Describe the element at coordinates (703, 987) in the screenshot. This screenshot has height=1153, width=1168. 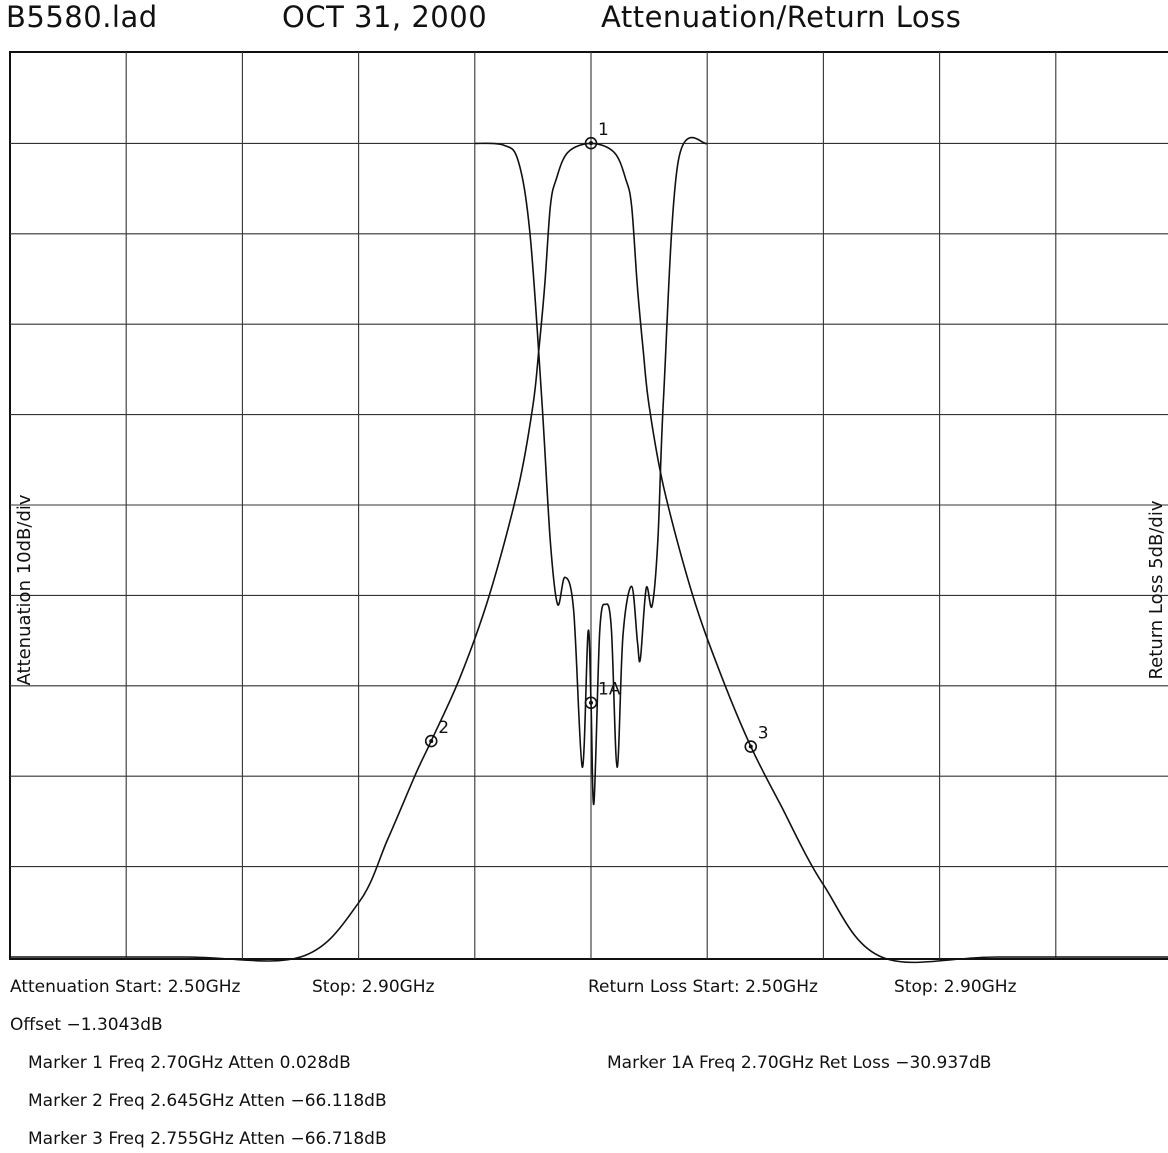
I see `return-loss-start: Return Loss Start: 2.50GHz` at that location.